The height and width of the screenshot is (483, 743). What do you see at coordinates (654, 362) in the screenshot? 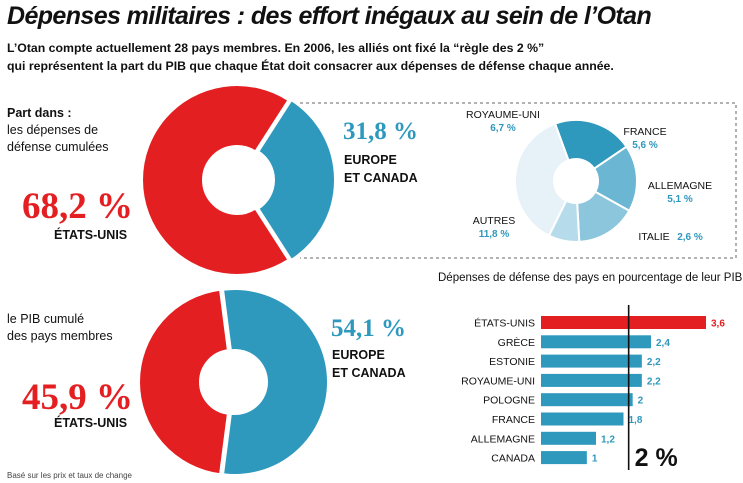
I see `bar-value-2: 2,2` at bounding box center [654, 362].